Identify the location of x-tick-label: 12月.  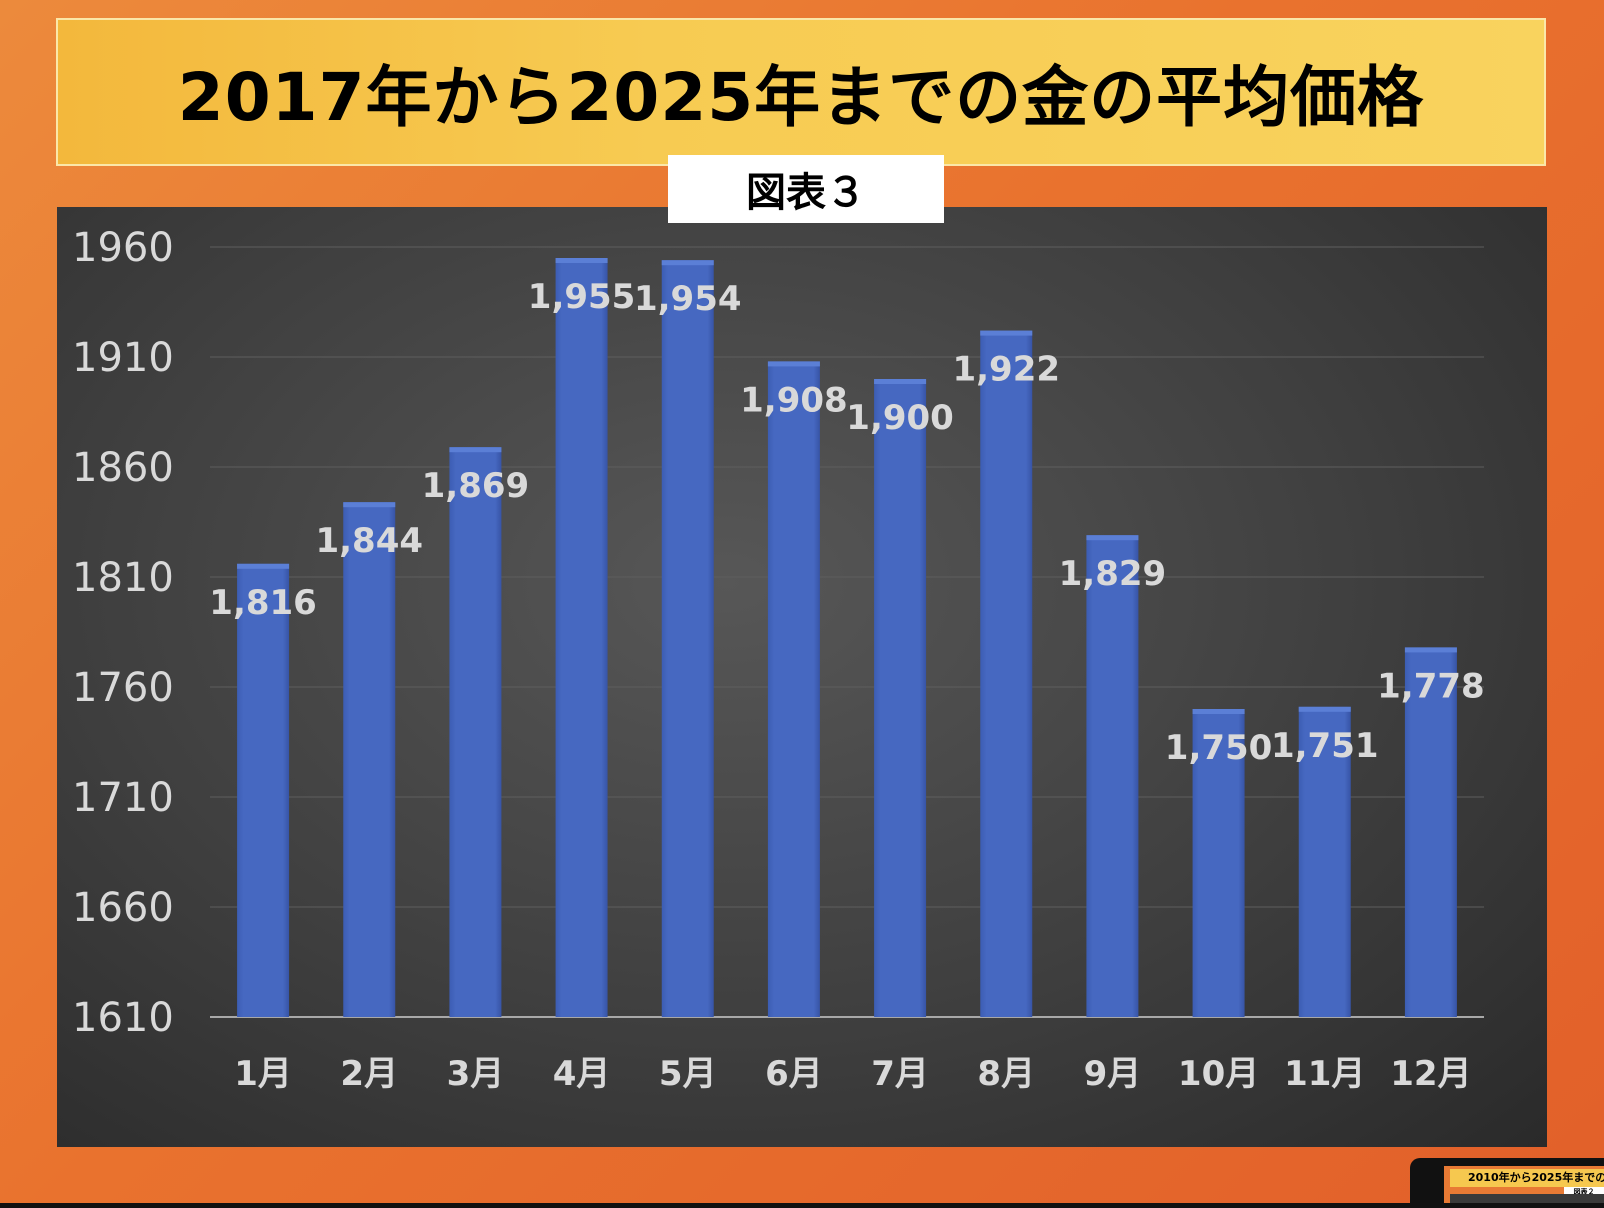
(1430, 1074).